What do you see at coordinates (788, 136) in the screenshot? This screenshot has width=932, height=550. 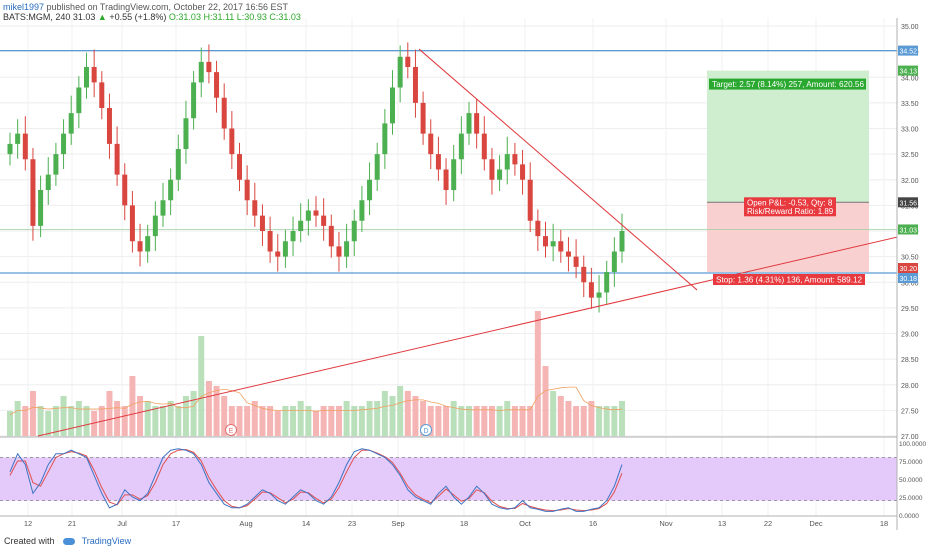 I see `profit-zone` at bounding box center [788, 136].